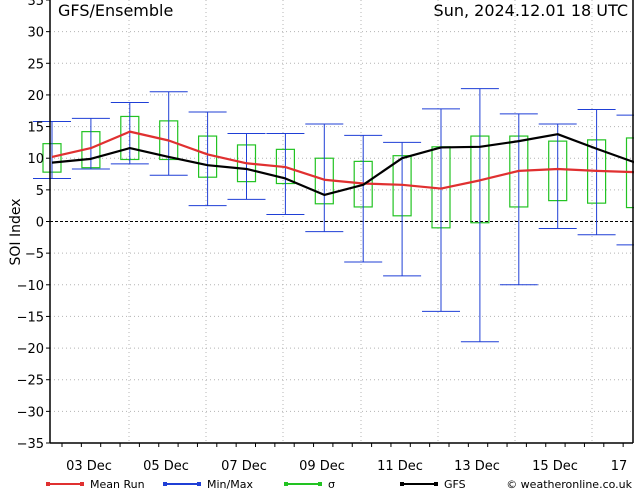  What do you see at coordinates (30, 286) in the screenshot?
I see `y-tick-label: −10` at bounding box center [30, 286].